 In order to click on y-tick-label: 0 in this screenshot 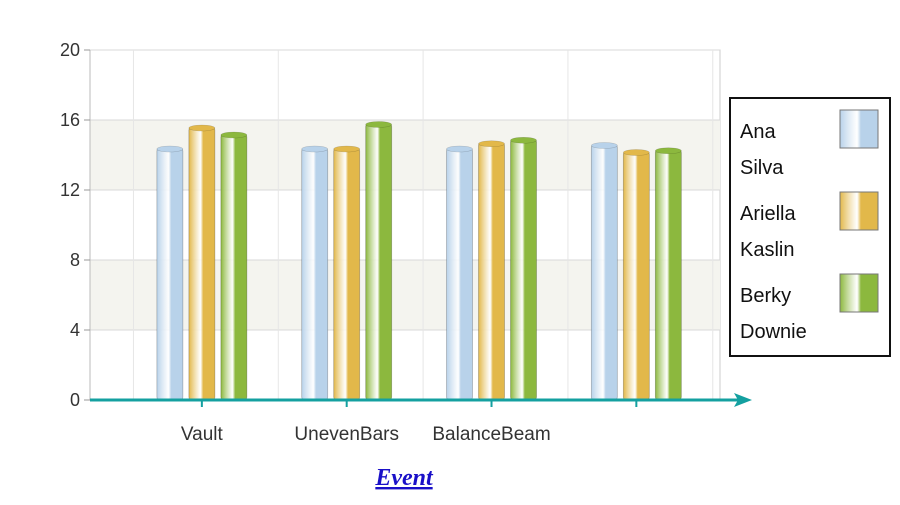, I will do `click(75, 400)`.